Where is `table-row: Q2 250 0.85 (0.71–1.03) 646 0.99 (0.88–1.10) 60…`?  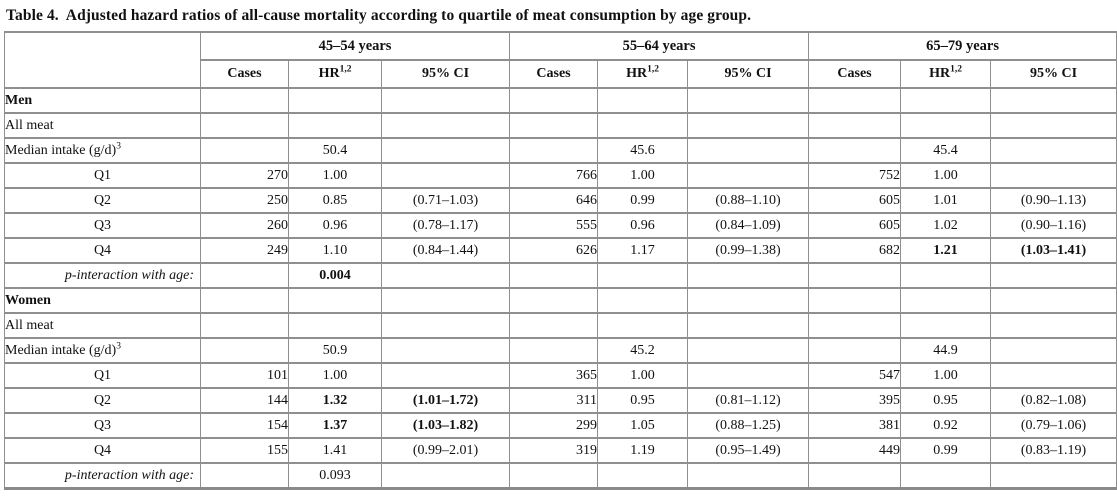 table-row: Q2 250 0.85 (0.71–1.03) 646 0.99 (0.88–1.10) 60… is located at coordinates (560, 200).